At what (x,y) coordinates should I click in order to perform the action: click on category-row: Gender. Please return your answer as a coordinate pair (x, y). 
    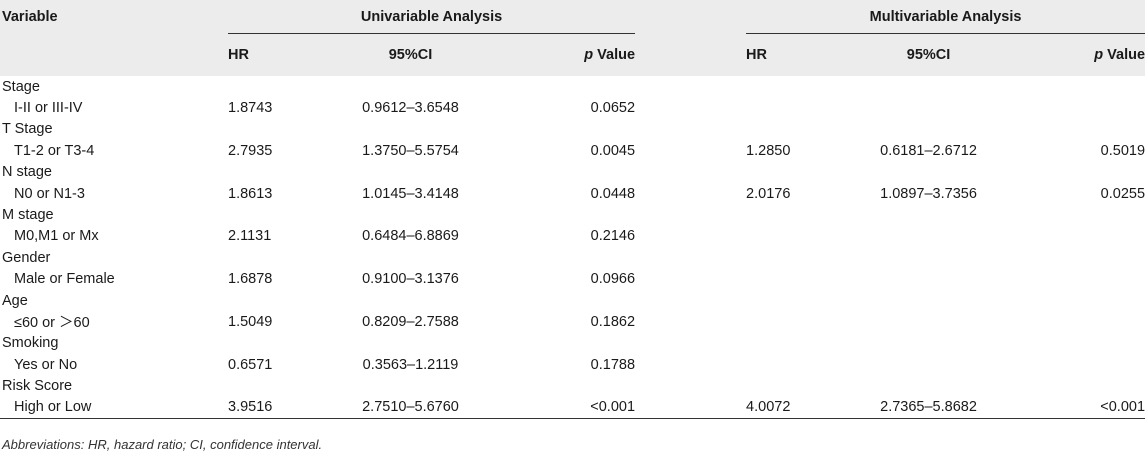
    Looking at the image, I should click on (572, 257).